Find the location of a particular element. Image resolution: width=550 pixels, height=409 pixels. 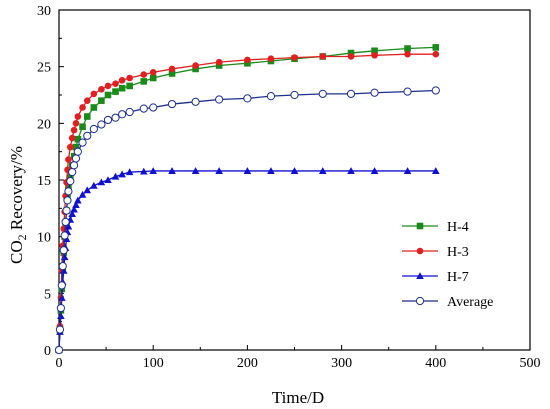

y-tick-label: 0 is located at coordinates (47, 351).